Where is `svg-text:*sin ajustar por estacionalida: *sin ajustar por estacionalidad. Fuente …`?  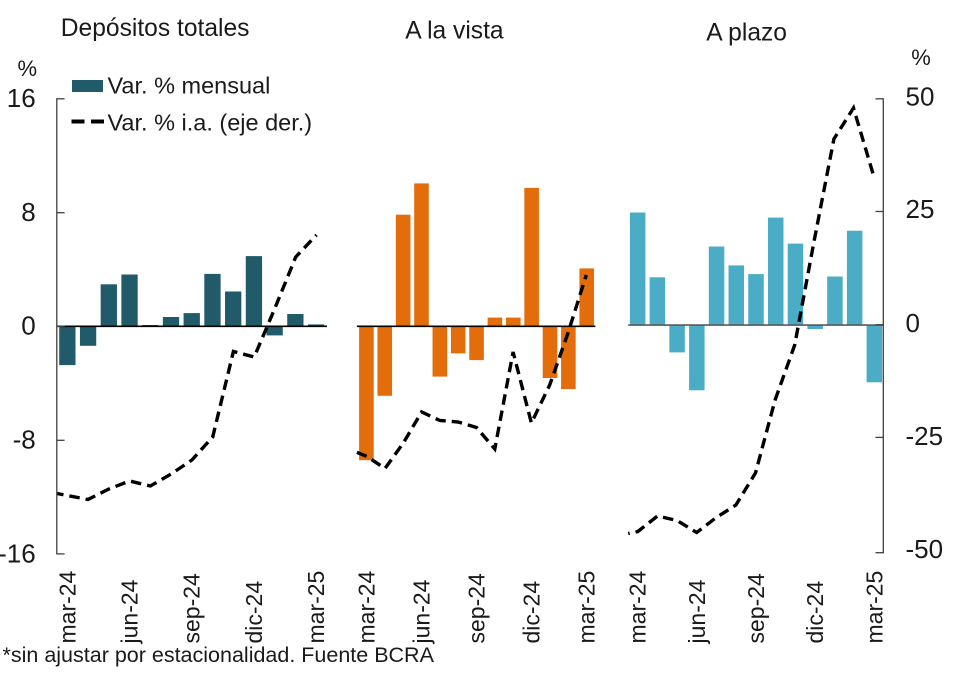
svg-text:*sin ajustar por estacionalida: *sin ajustar por estacionalidad. Fuente … is located at coordinates (219, 655).